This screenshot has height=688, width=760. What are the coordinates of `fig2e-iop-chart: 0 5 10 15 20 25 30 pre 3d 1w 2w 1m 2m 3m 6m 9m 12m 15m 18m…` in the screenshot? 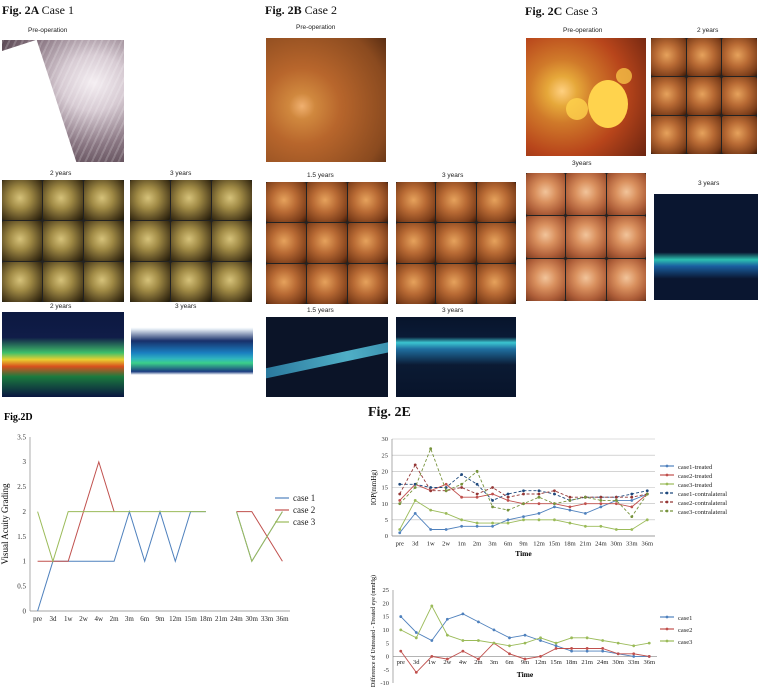 It's located at (548, 497).